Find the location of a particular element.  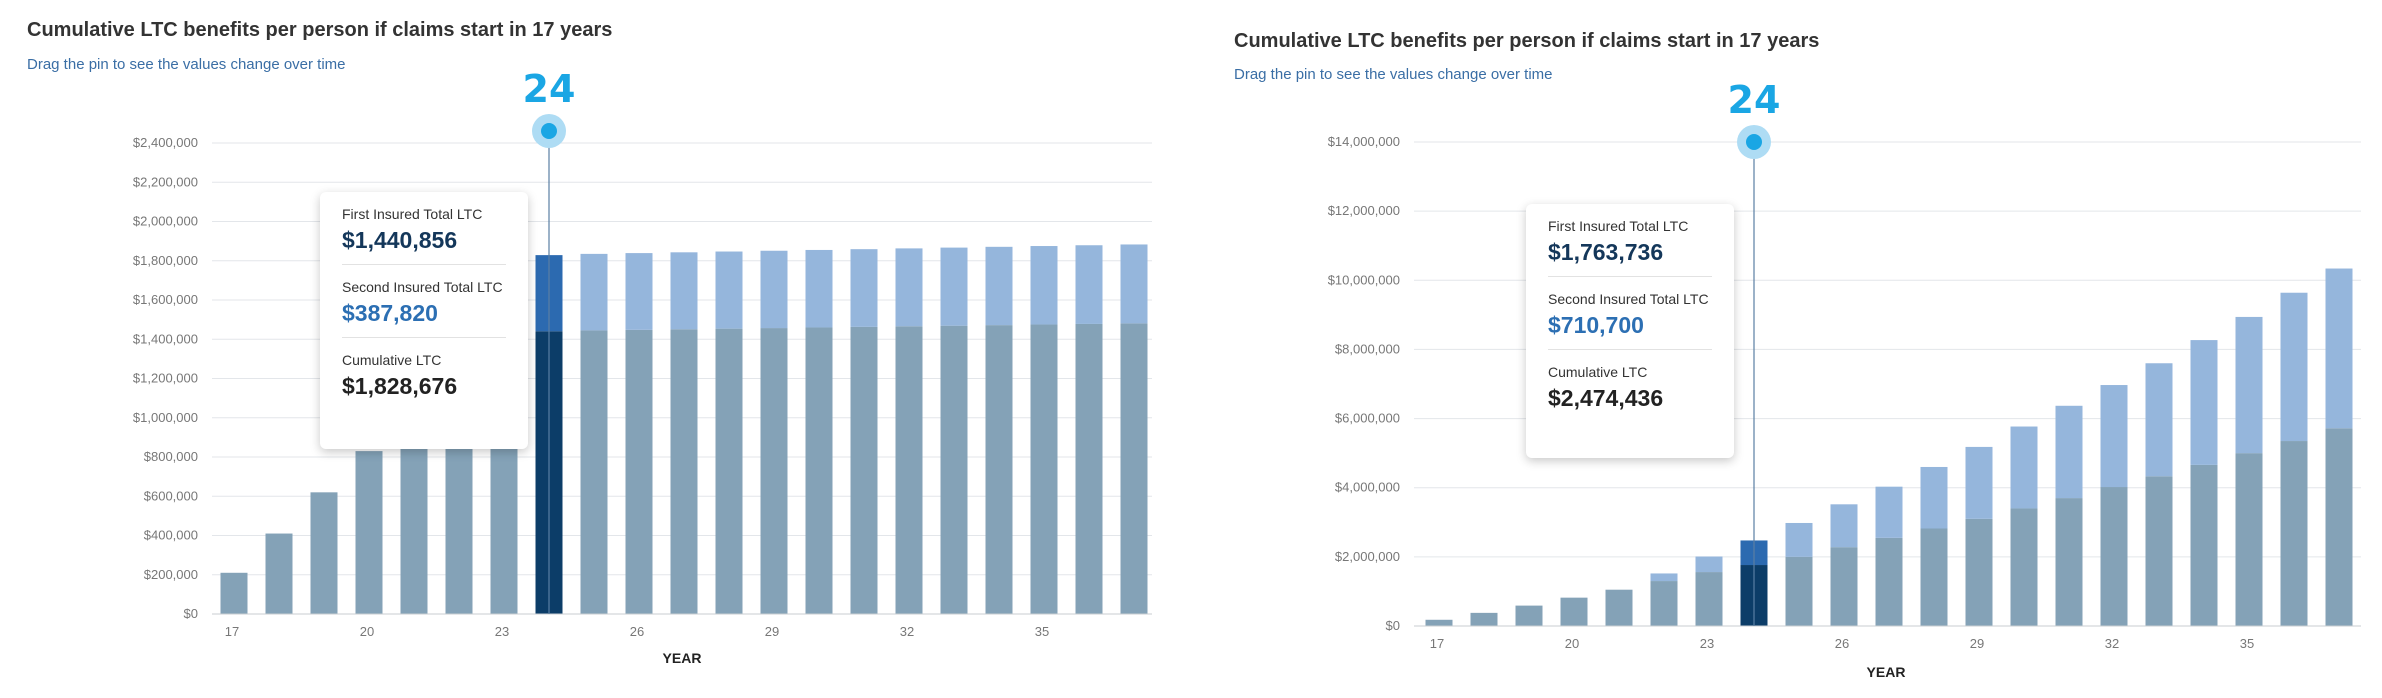

tooltip-cumulative: Cumulative LTC $2,474,436 is located at coordinates (1630, 386).